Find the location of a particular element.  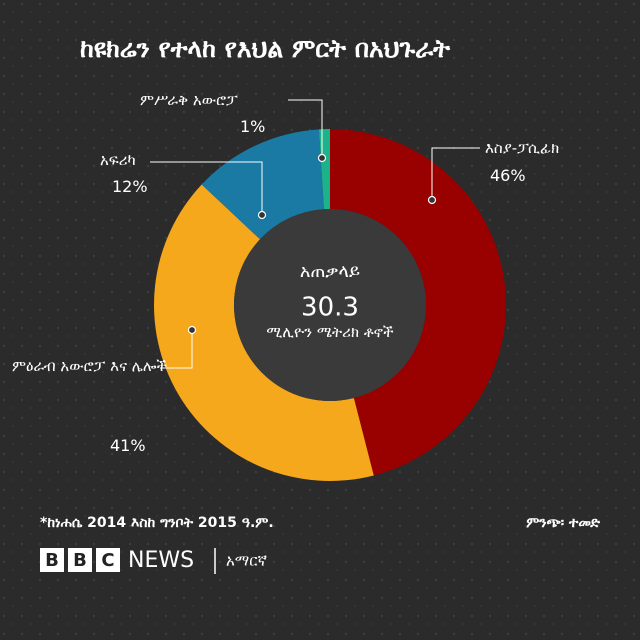

footnote: *ከነሐሴ 2014 እስከ ግንቦት 2015 ዓ.ም. is located at coordinates (157, 523).